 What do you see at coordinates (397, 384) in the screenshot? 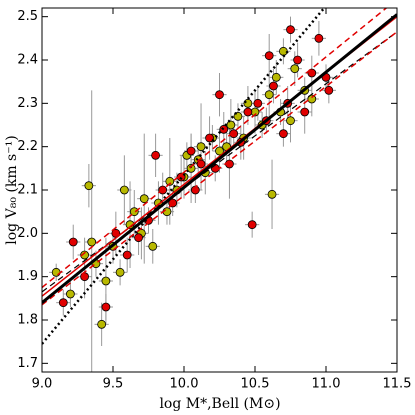
I see `x-tick-label: 11.5` at bounding box center [397, 384].